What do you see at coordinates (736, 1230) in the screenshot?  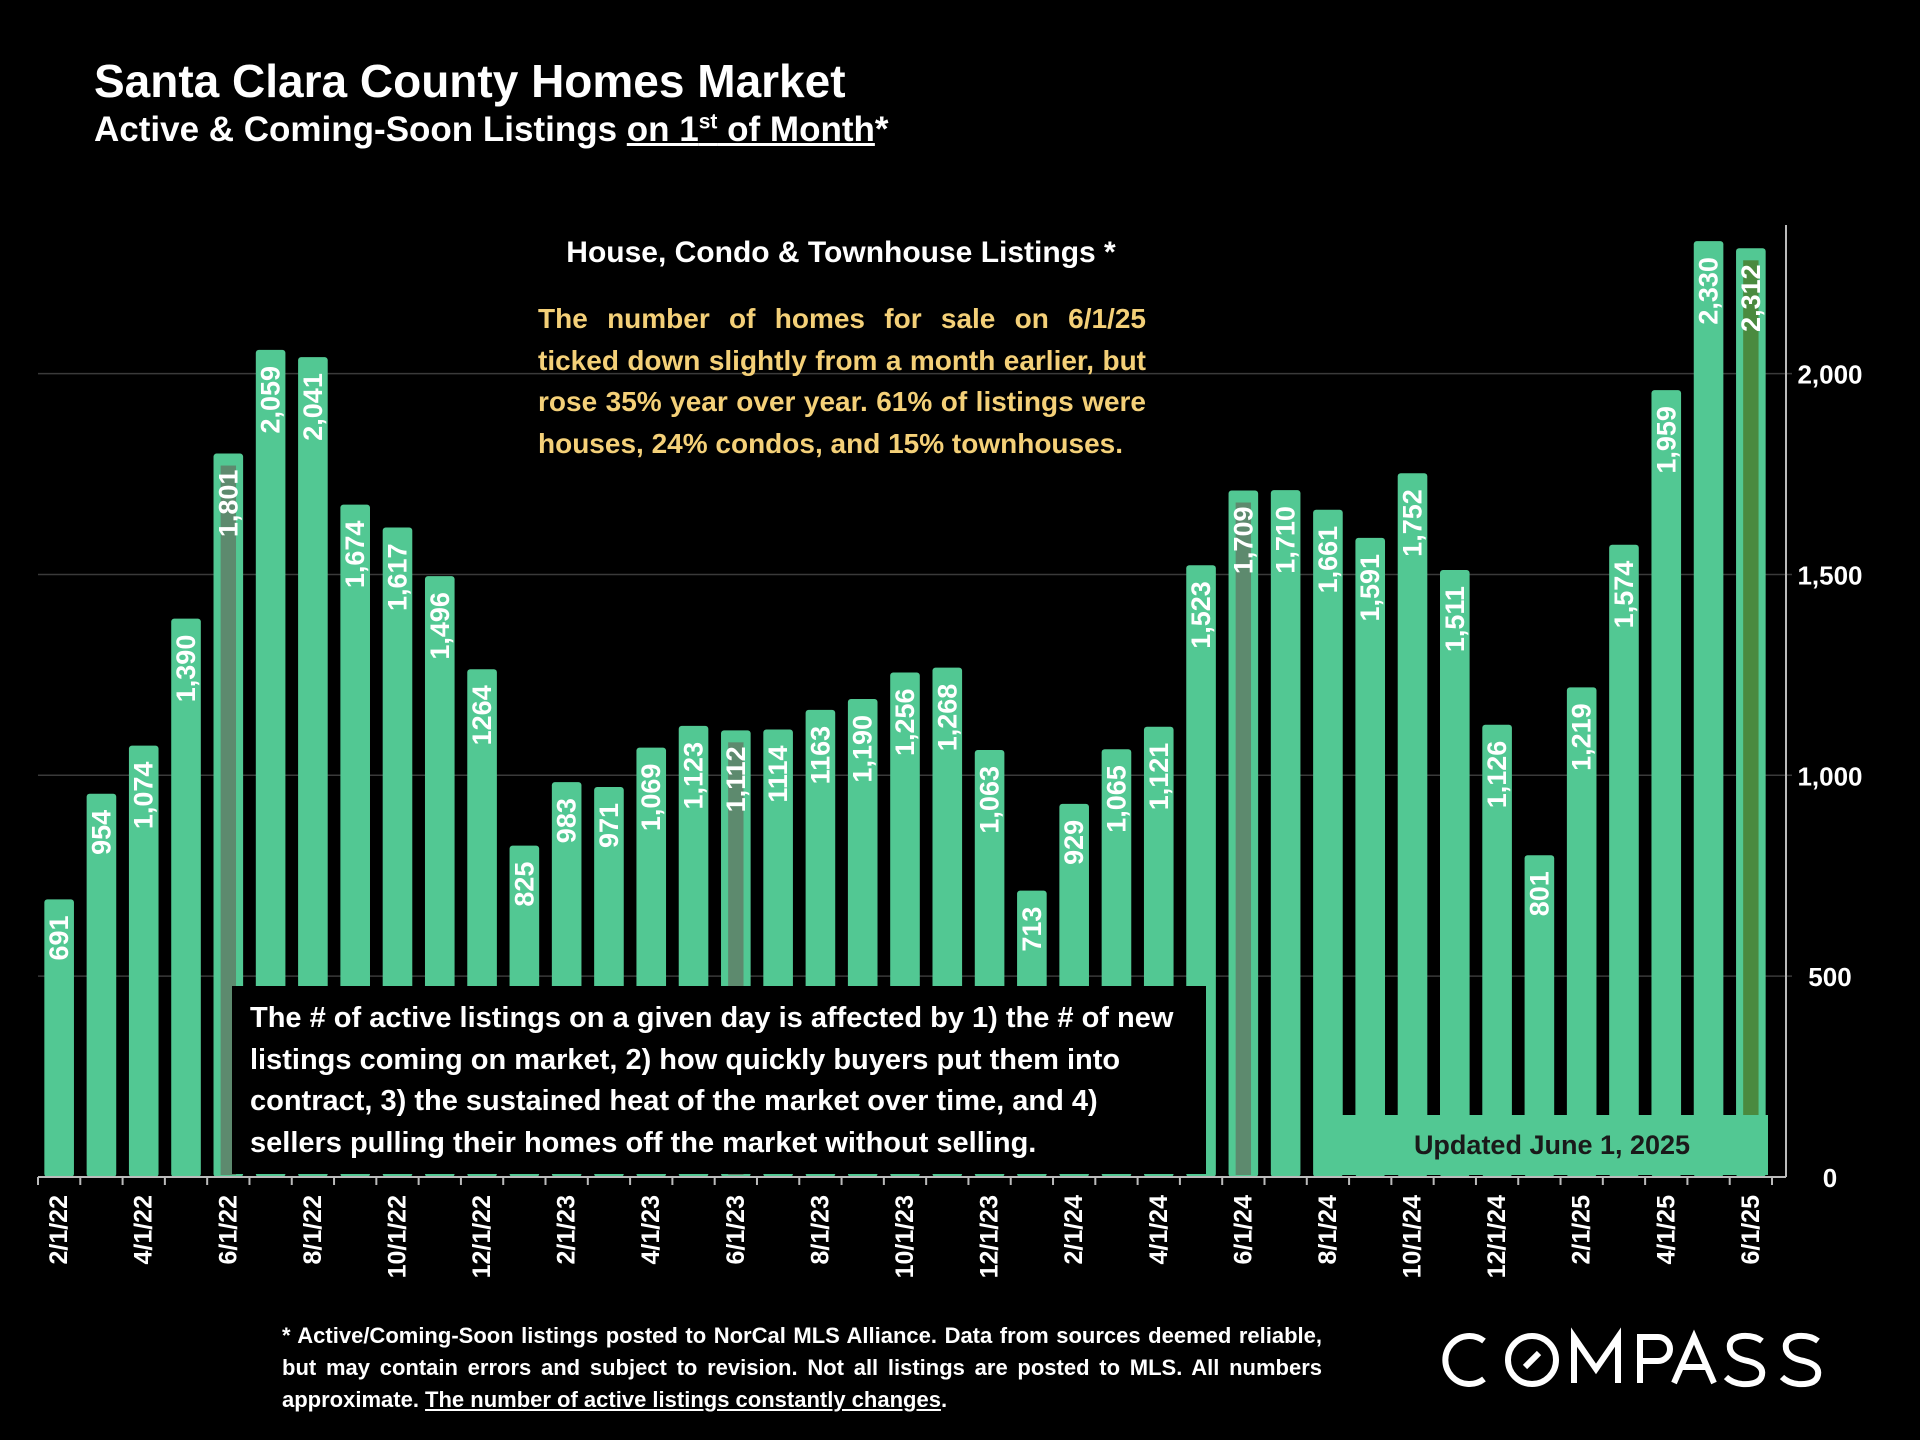 I see `x-tick-label: 6/1/23` at bounding box center [736, 1230].